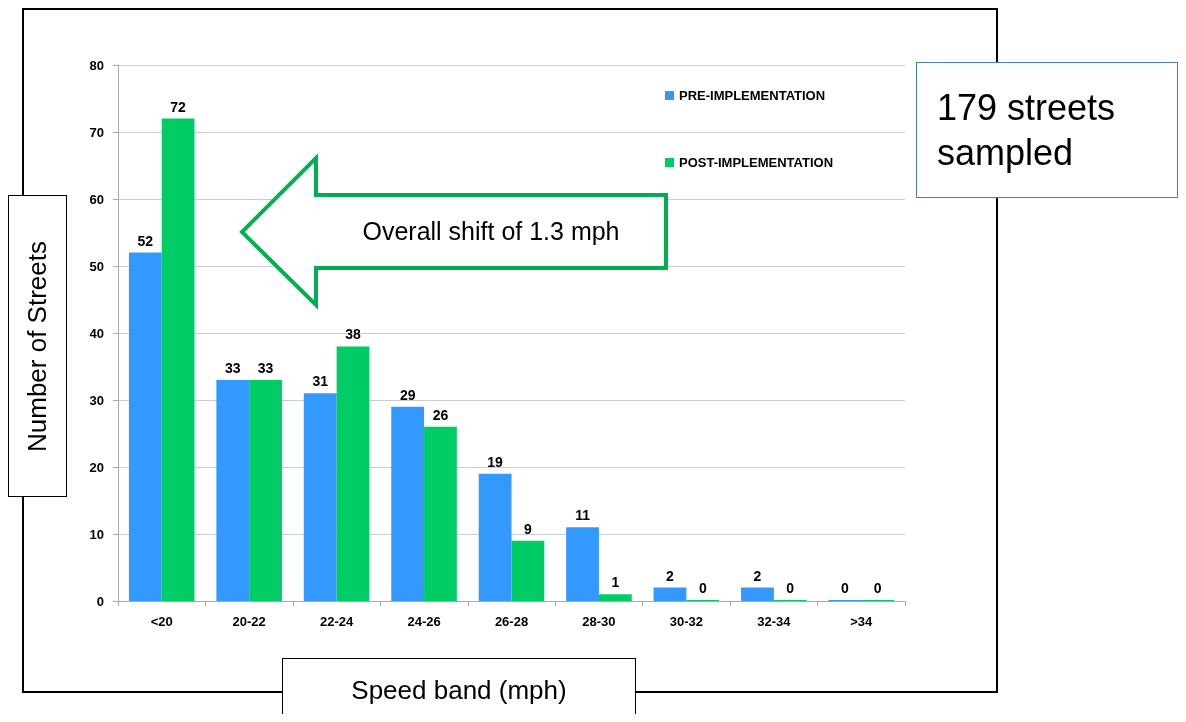  What do you see at coordinates (320, 381) in the screenshot?
I see `data-label: 31` at bounding box center [320, 381].